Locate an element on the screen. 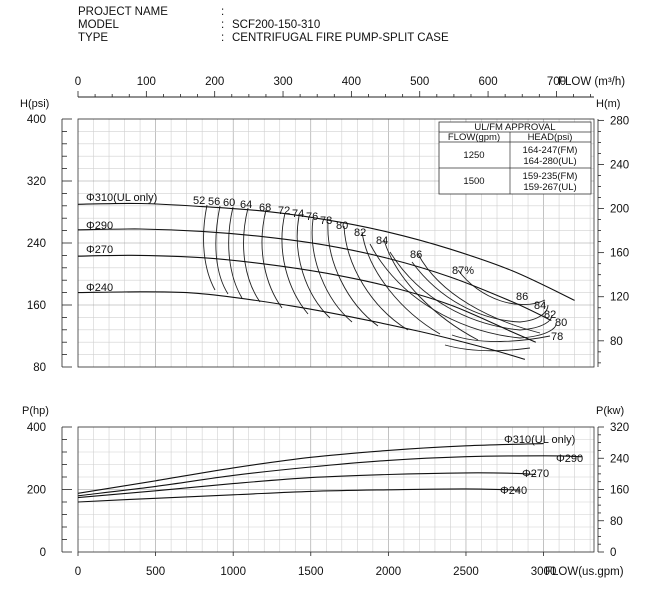  approval-head-ul-1500: 159-267(UL) is located at coordinates (549, 187).